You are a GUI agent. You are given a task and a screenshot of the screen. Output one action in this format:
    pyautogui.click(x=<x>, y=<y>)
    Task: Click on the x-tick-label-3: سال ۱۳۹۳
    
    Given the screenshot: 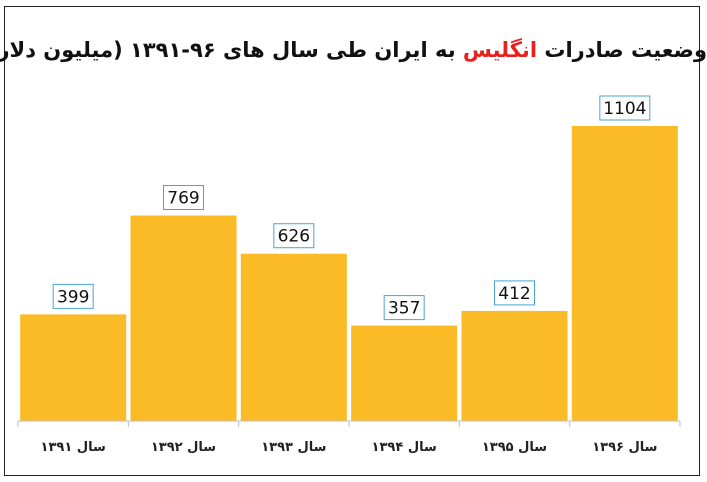 What is the action you would take?
    pyautogui.click(x=293, y=447)
    